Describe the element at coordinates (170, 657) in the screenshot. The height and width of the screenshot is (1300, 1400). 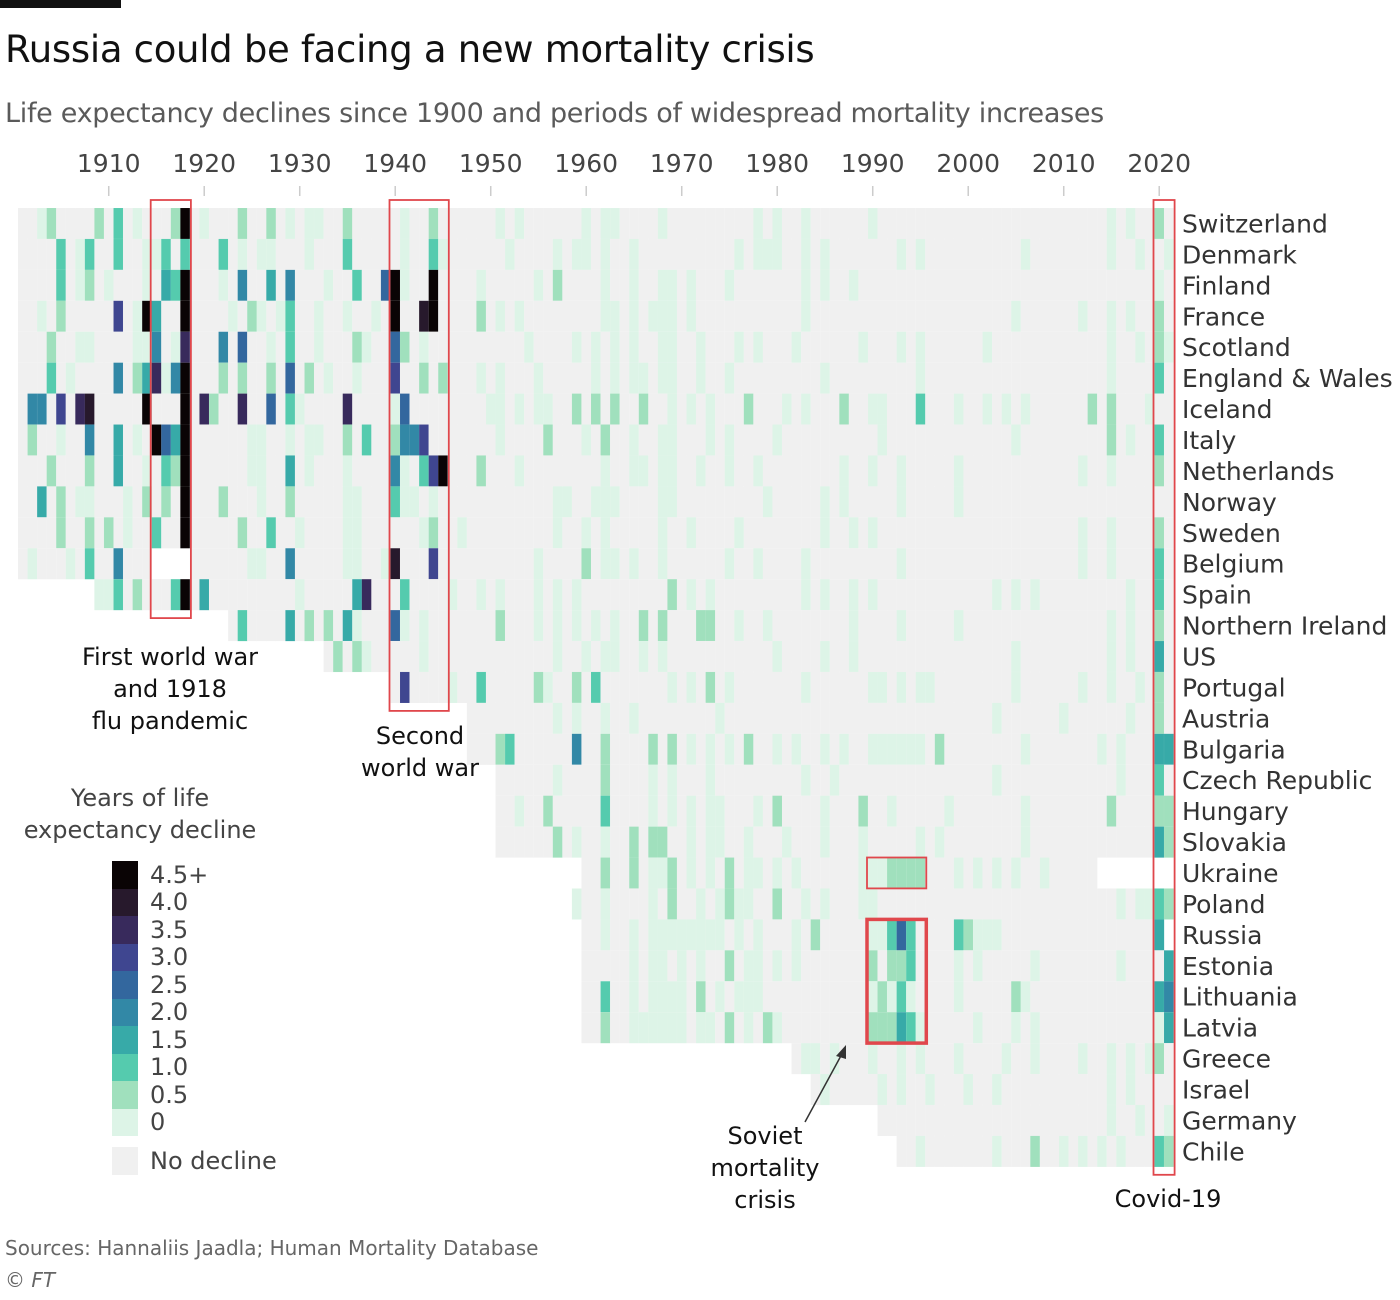
I see `annotation-line: First world war` at that location.